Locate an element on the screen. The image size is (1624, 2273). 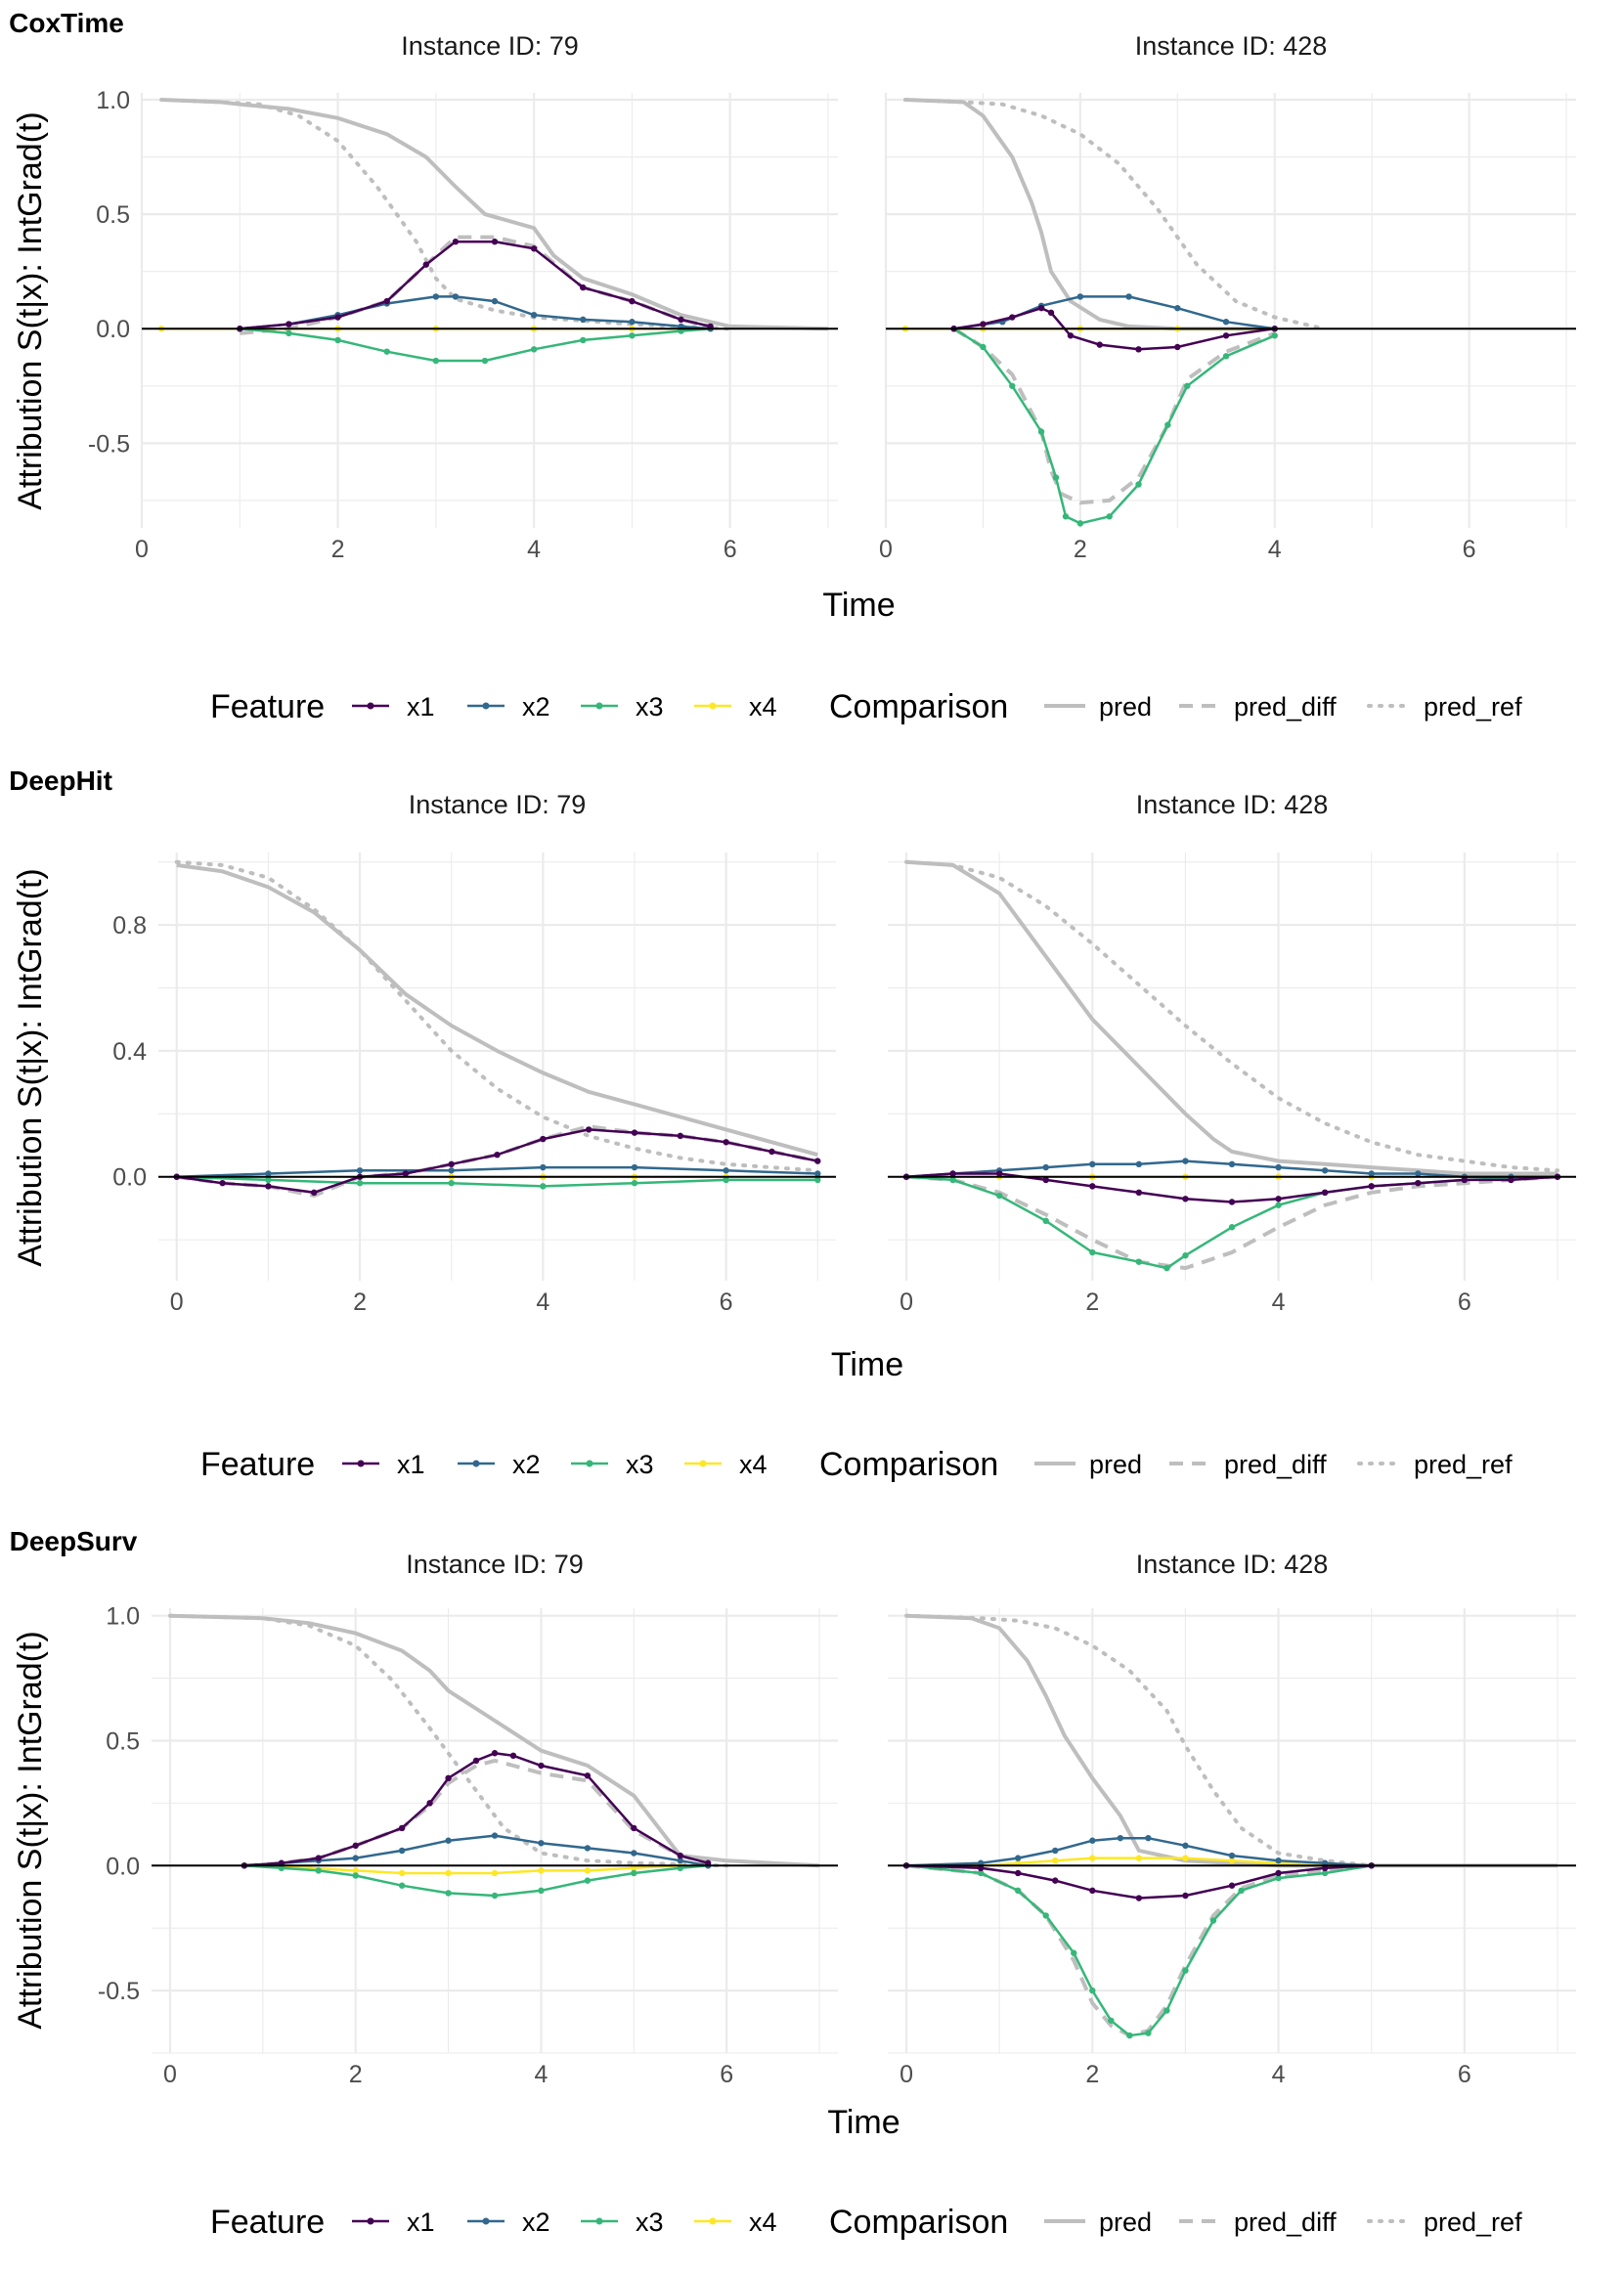
y-tick-label: 0.4 is located at coordinates (129, 1052).